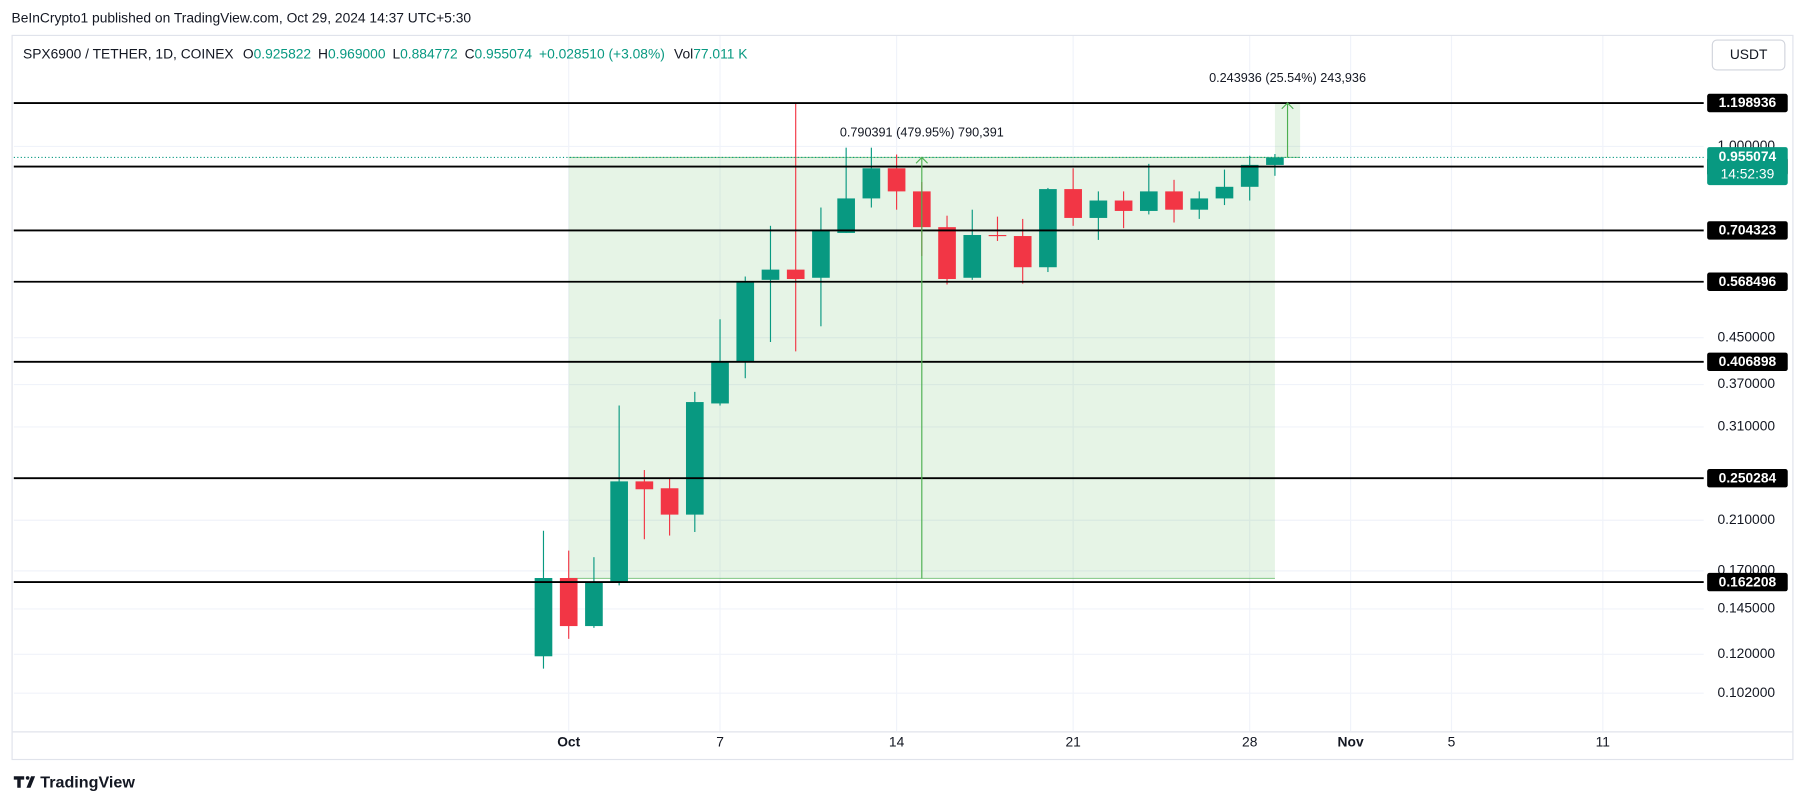 This screenshot has height=803, width=1805. I want to click on y-tick-label: 0.120000, so click(1747, 653).